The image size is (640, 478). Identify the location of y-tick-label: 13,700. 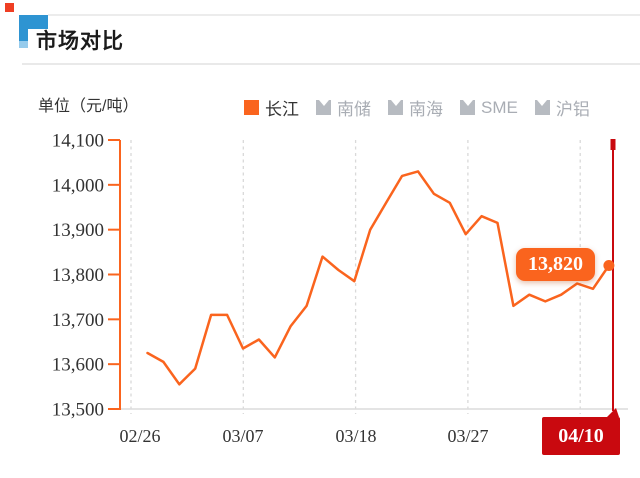
(78, 320).